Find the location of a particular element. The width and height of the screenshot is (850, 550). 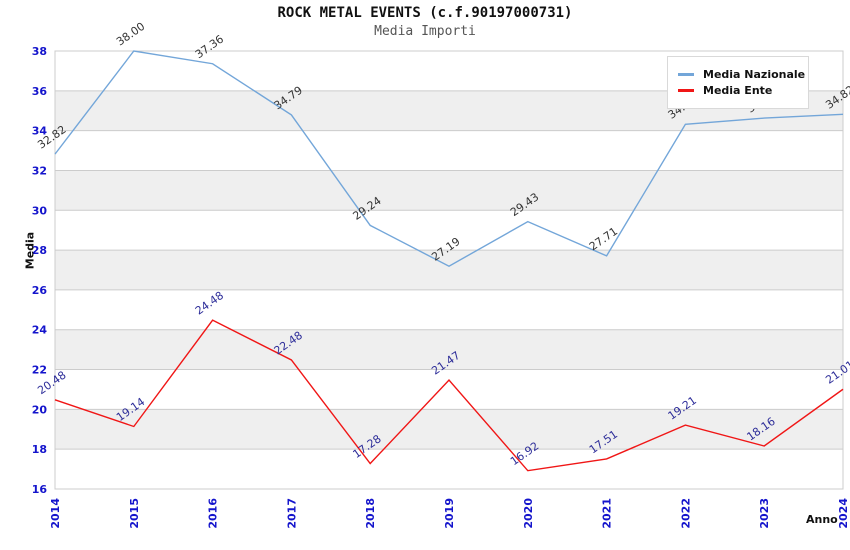

legend: Media Nazionale Media Ente is located at coordinates (738, 82).